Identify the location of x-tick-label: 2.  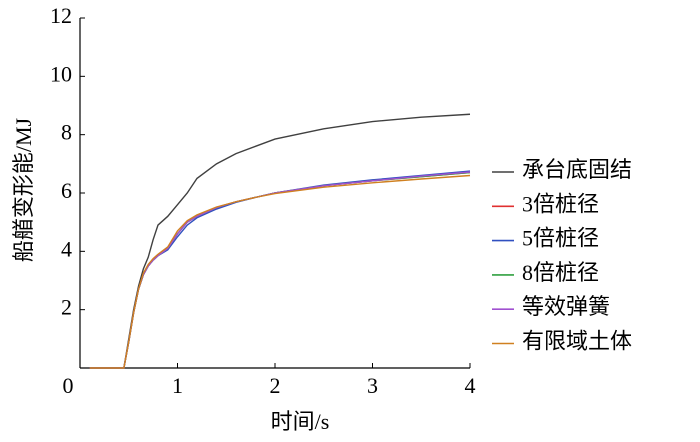
(275, 385).